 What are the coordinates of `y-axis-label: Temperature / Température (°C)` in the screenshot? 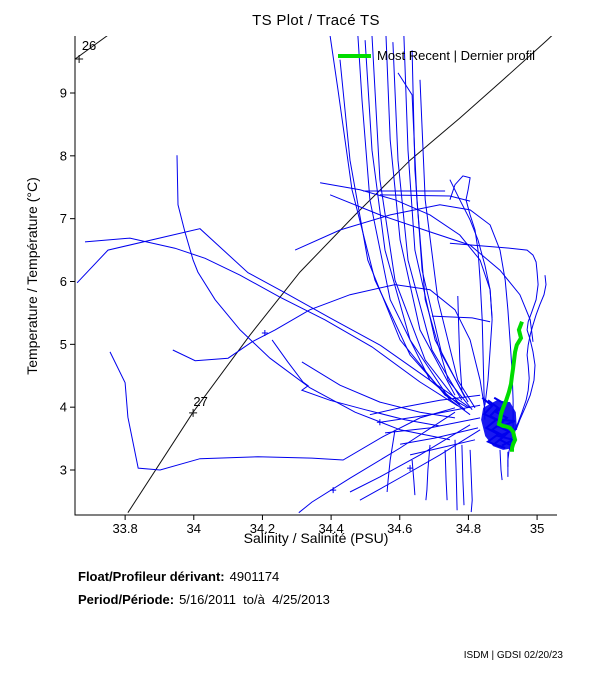 It's located at (32, 276).